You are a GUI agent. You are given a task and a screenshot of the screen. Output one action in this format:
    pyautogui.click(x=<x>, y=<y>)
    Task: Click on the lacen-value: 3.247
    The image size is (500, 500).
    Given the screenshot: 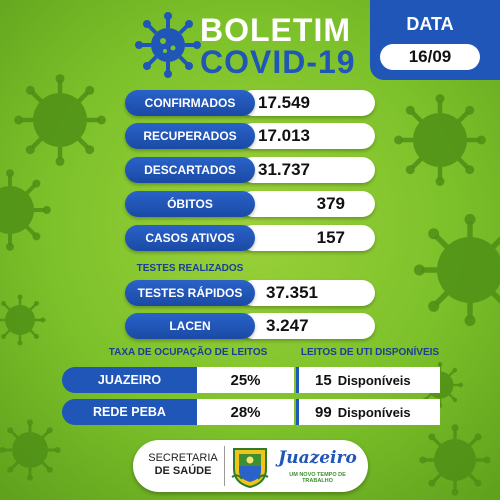 What is the action you would take?
    pyautogui.click(x=307, y=326)
    